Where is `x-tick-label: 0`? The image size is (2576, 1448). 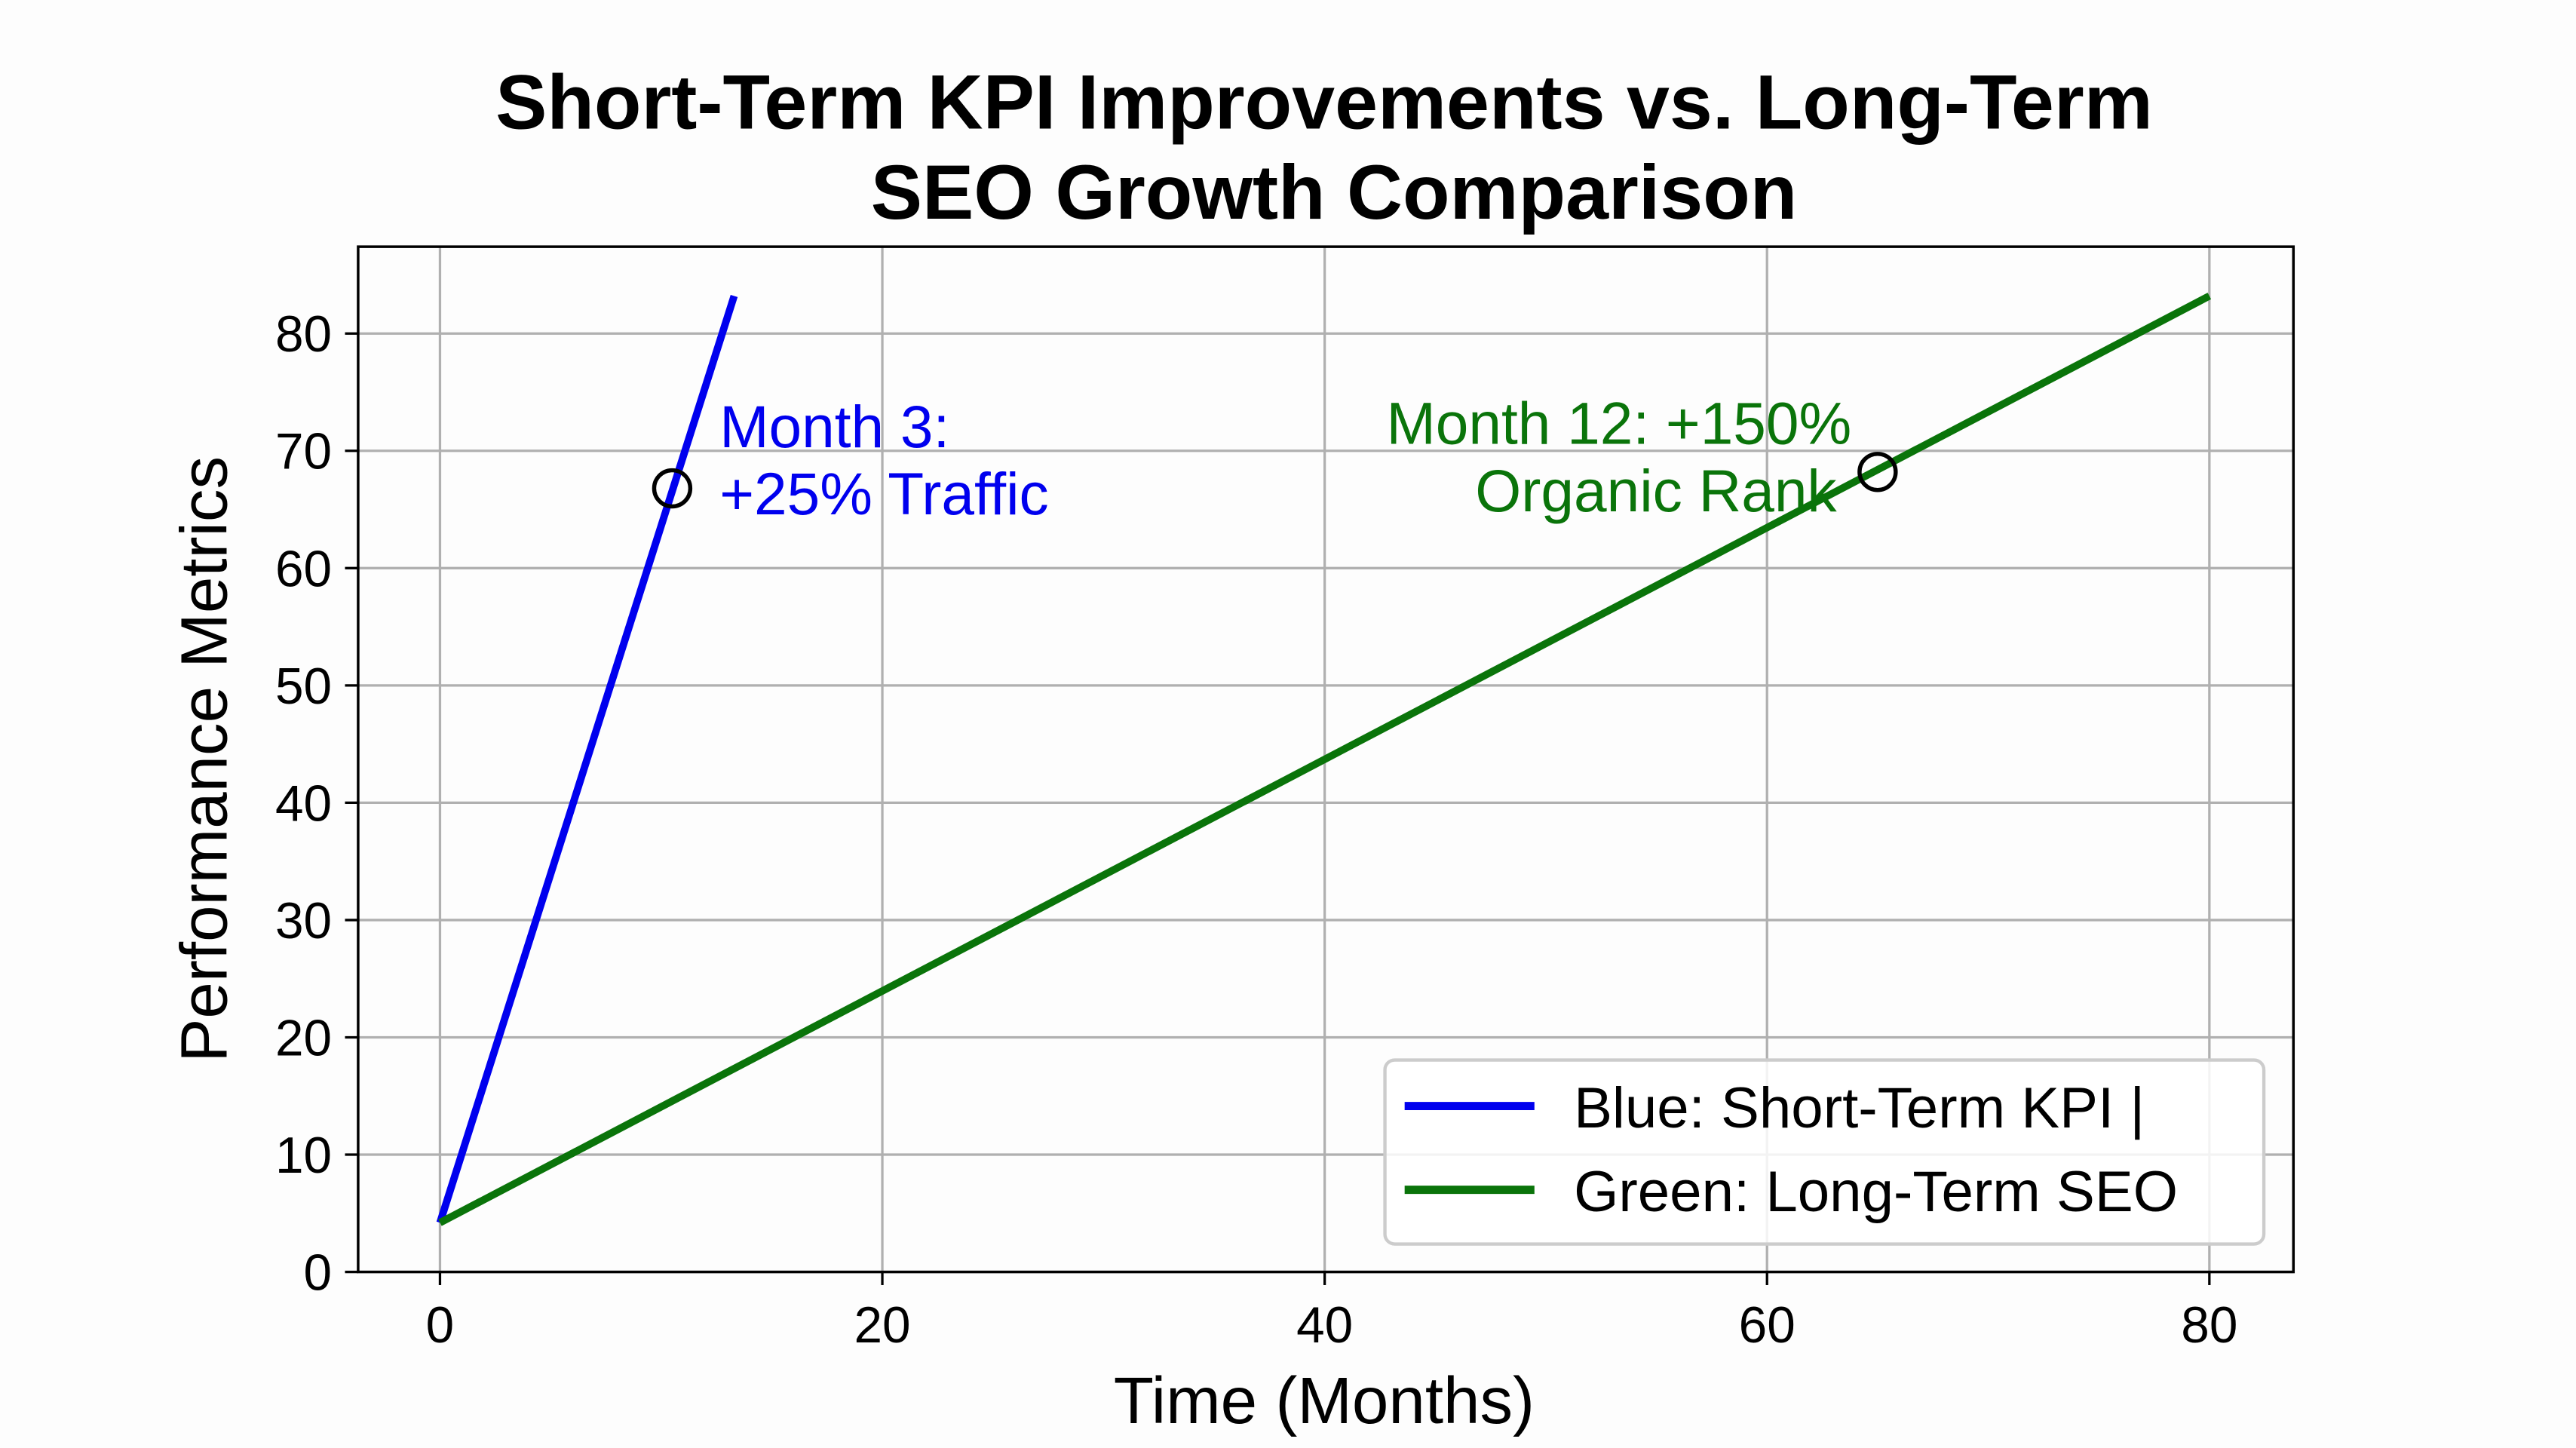
x-tick-label: 0 is located at coordinates (440, 1325).